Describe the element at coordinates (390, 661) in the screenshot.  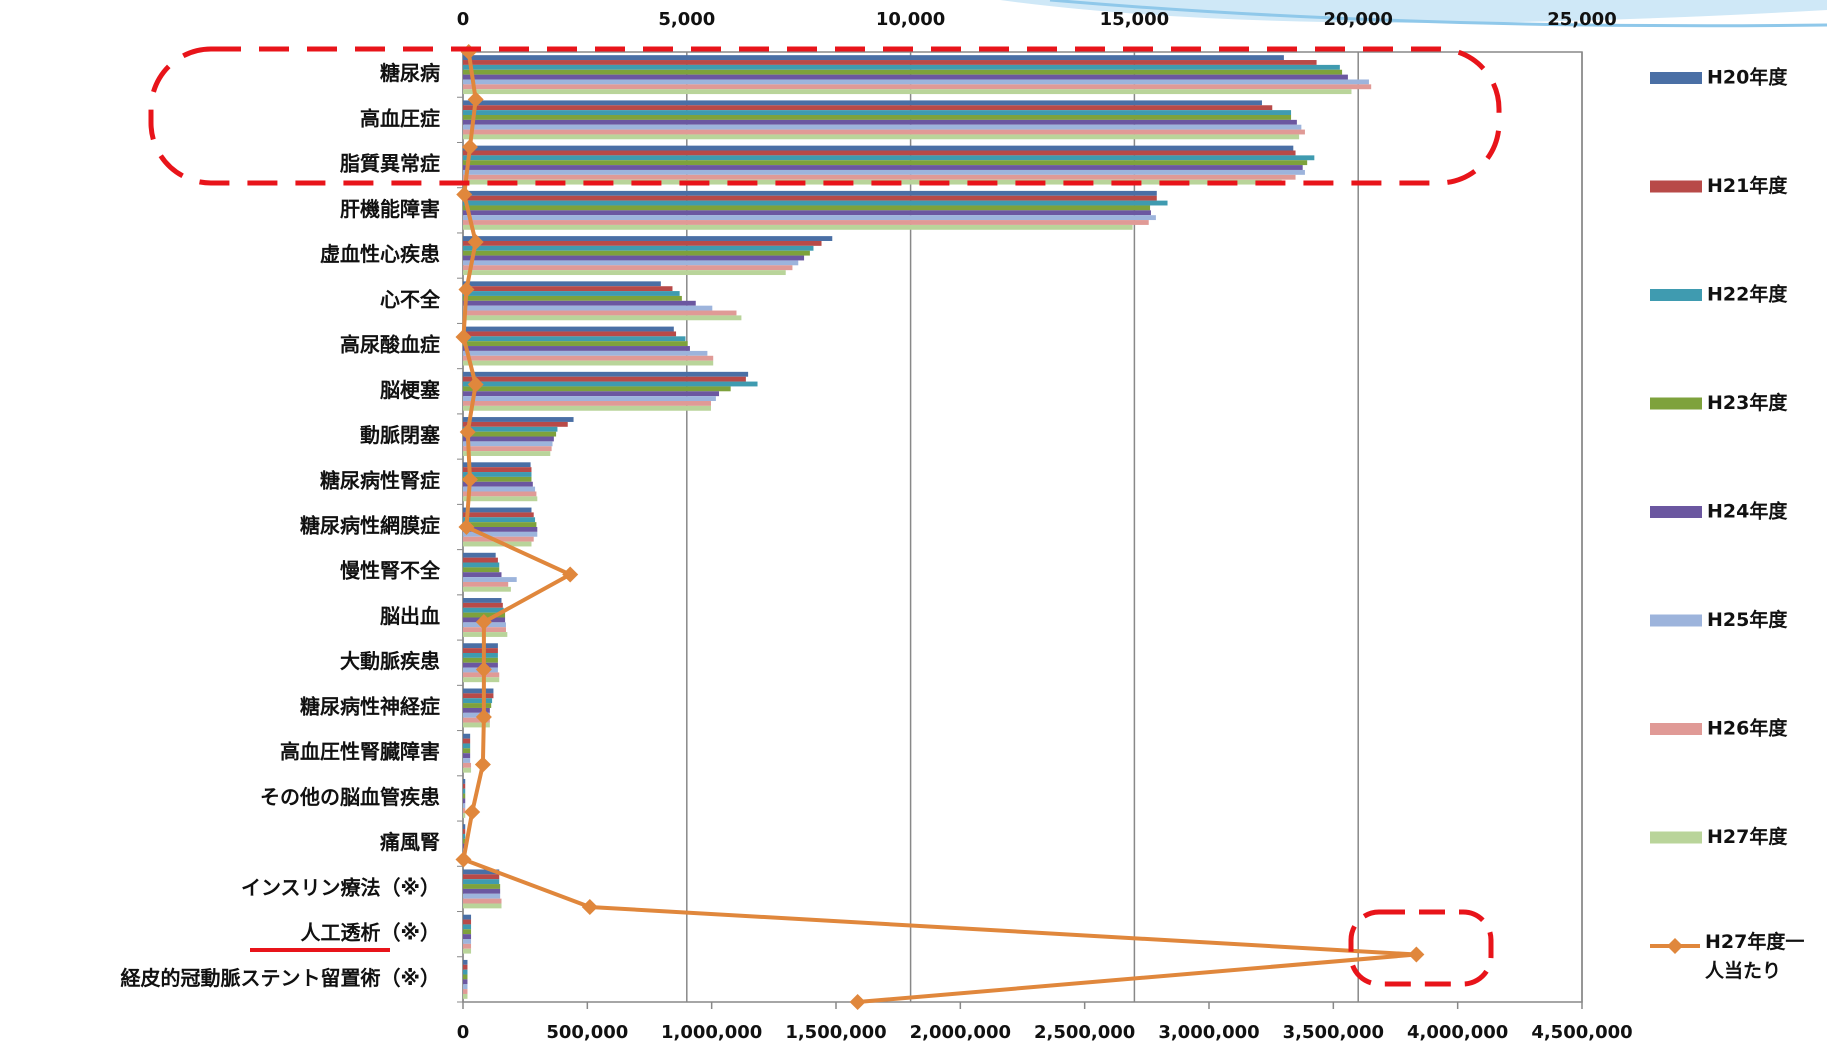
I see `category-label: 大動脈疾患` at that location.